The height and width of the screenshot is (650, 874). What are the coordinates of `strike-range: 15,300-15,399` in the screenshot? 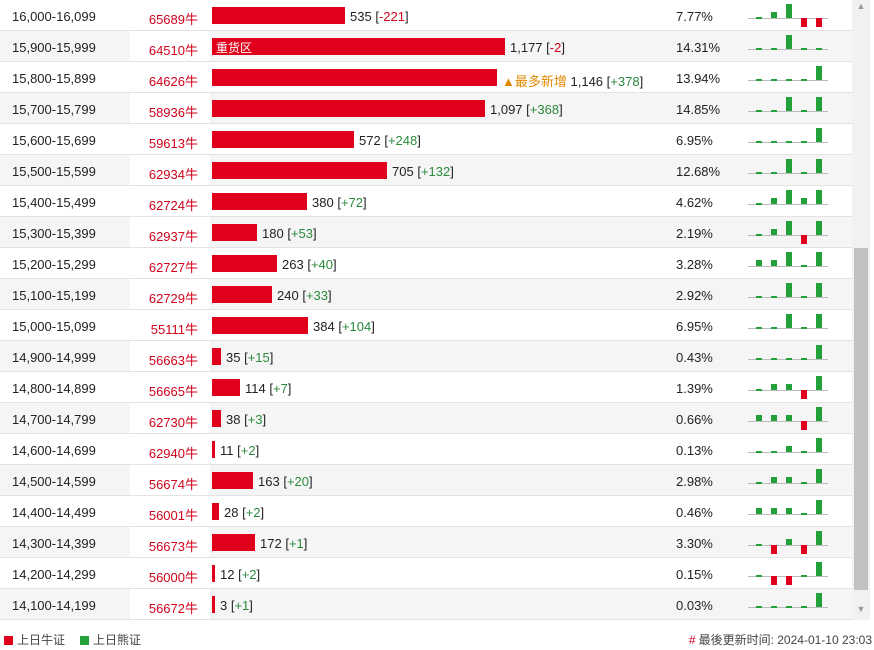 It's located at (54, 233).